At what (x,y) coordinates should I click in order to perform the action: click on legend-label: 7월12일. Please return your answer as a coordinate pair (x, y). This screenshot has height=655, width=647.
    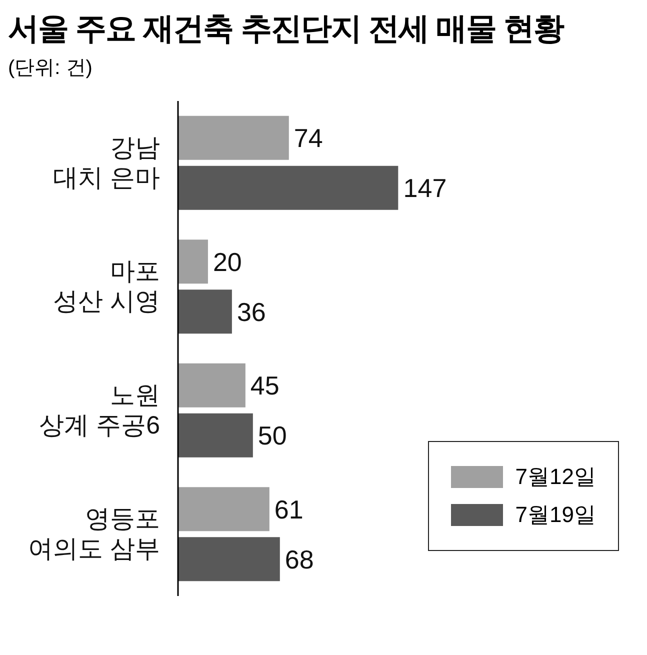
    Looking at the image, I should click on (555, 477).